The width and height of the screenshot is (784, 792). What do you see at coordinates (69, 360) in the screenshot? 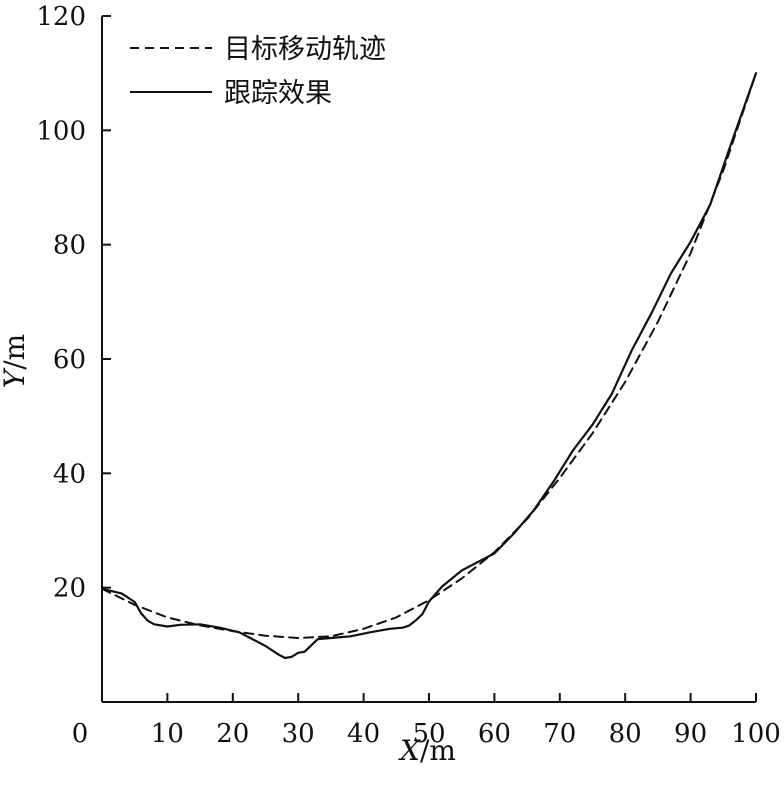
I see `y-tick-label: 60` at bounding box center [69, 360].